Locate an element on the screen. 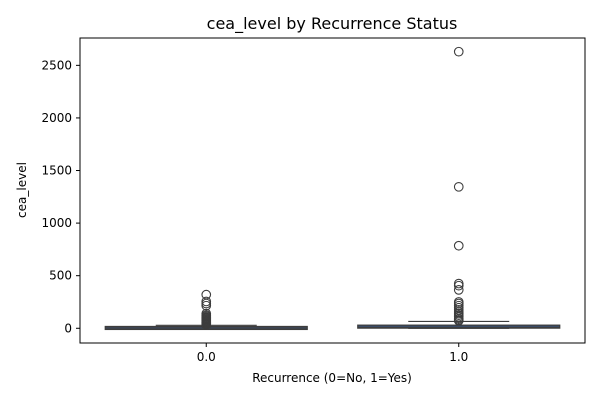  x-tick-label: 0.0 is located at coordinates (206, 357).